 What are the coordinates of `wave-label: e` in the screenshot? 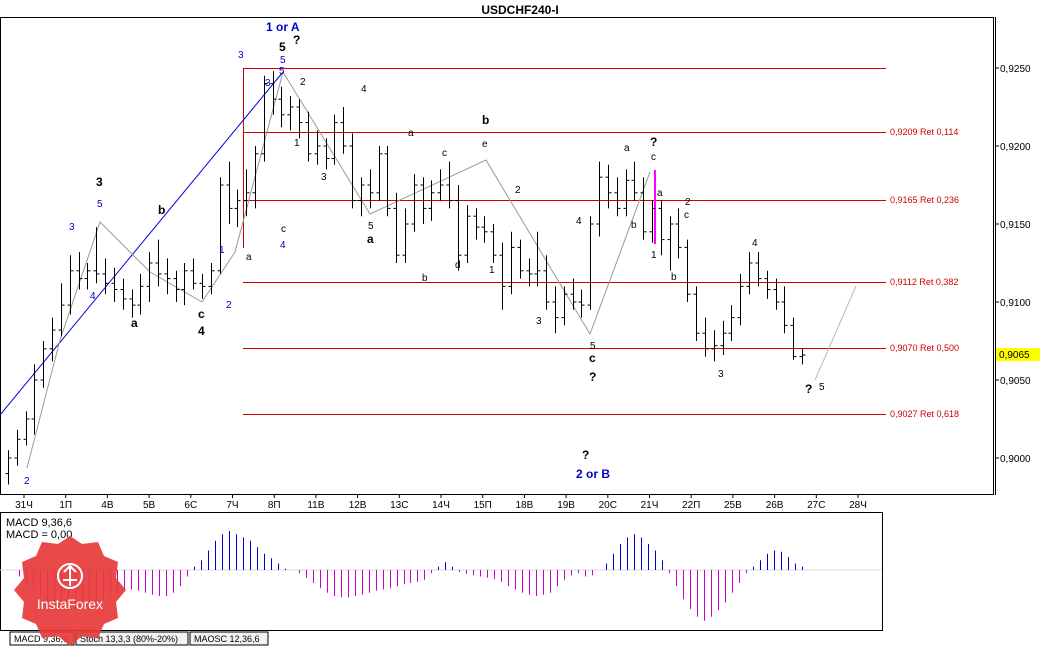 It's located at (485, 144).